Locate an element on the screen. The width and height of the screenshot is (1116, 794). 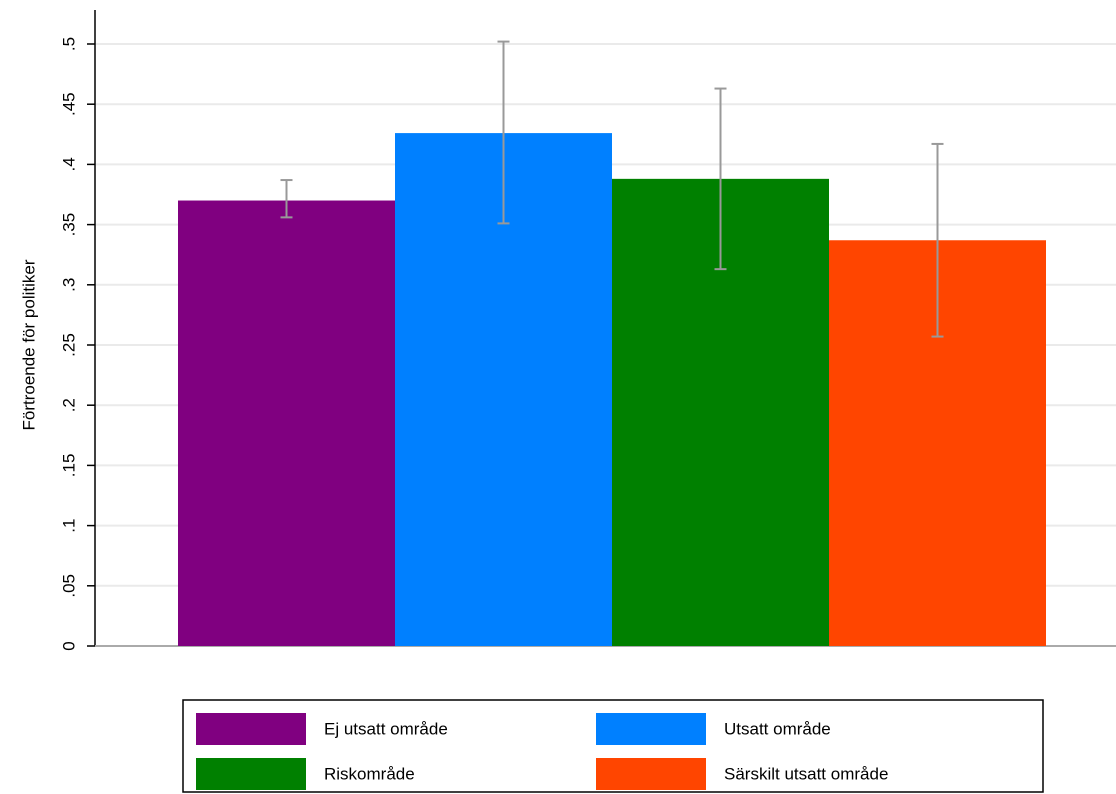
legend-label: Särskilt utsatt område is located at coordinates (806, 773).